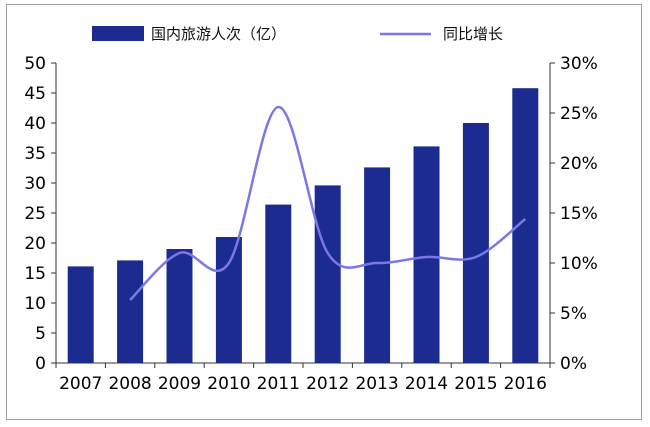 Image resolution: width=650 pixels, height=427 pixels. I want to click on y-right-tick-label: 10%, so click(579, 264).